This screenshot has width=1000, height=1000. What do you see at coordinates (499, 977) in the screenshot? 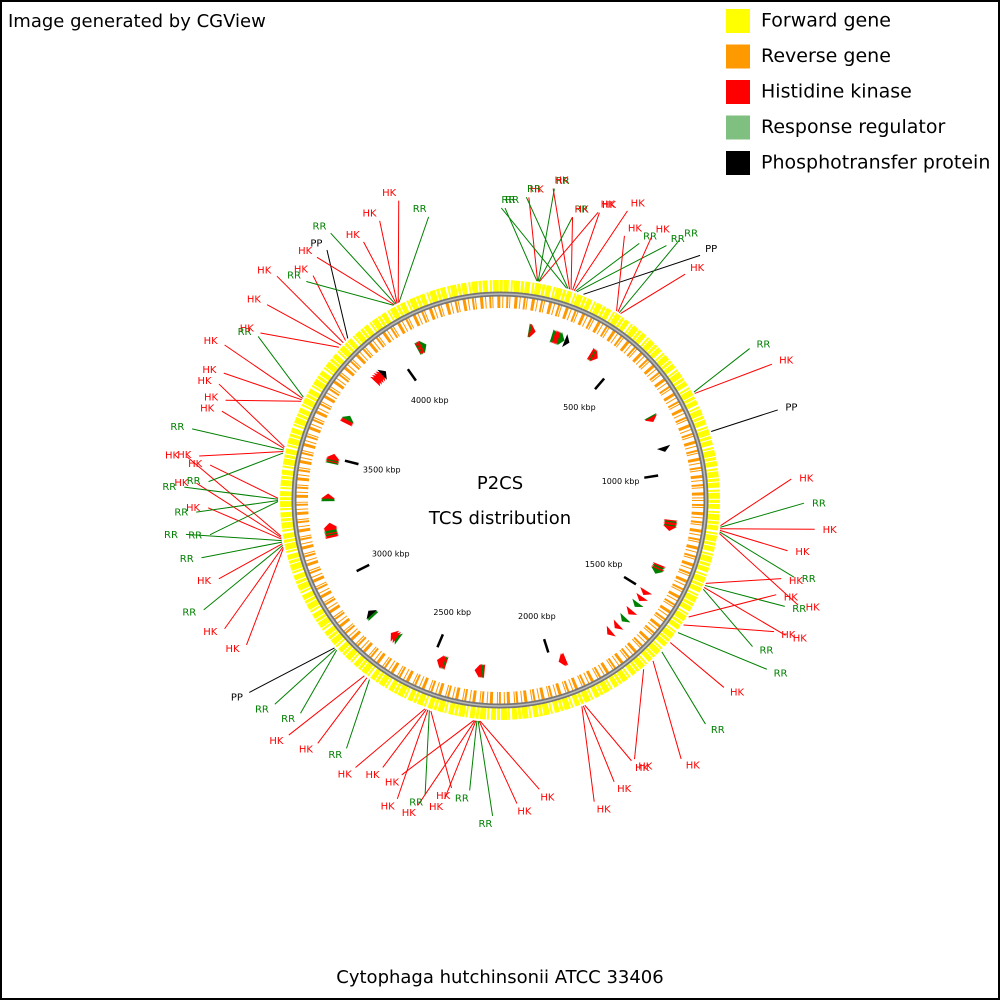
I see `footer: Cytophaga hutchinsonii ATCC 33406` at bounding box center [499, 977].